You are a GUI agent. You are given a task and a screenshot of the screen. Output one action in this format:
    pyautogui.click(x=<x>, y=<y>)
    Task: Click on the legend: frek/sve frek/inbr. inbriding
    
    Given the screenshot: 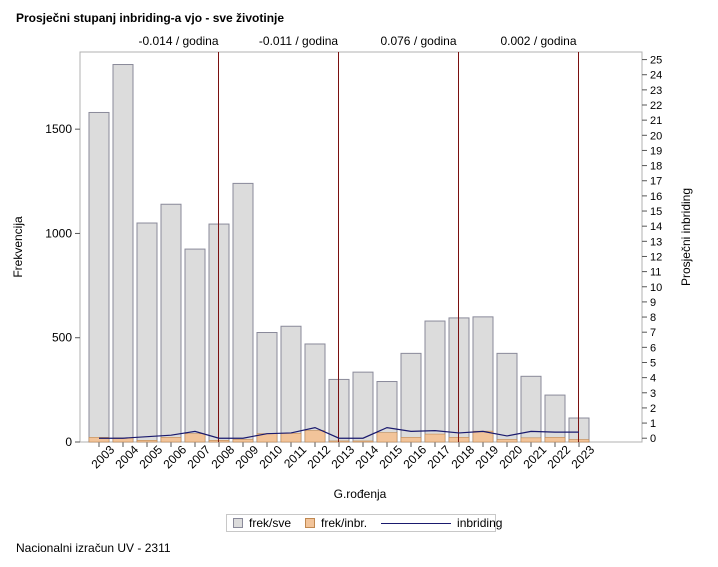 What is the action you would take?
    pyautogui.click(x=364, y=523)
    